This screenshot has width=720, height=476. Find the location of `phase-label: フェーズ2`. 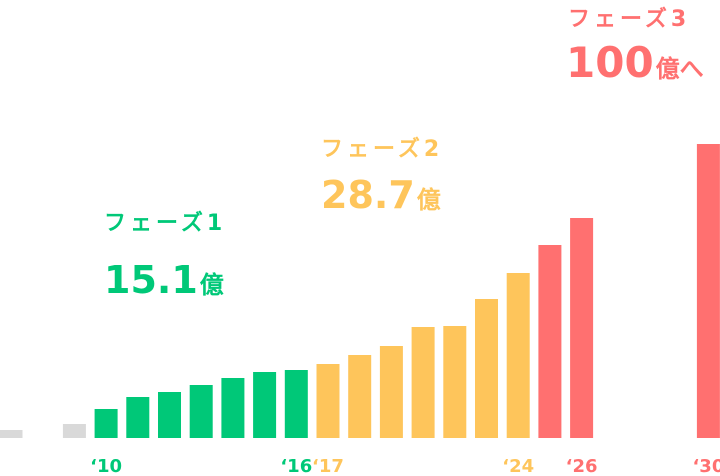

phase-label: フェーズ2 is located at coordinates (382, 149).